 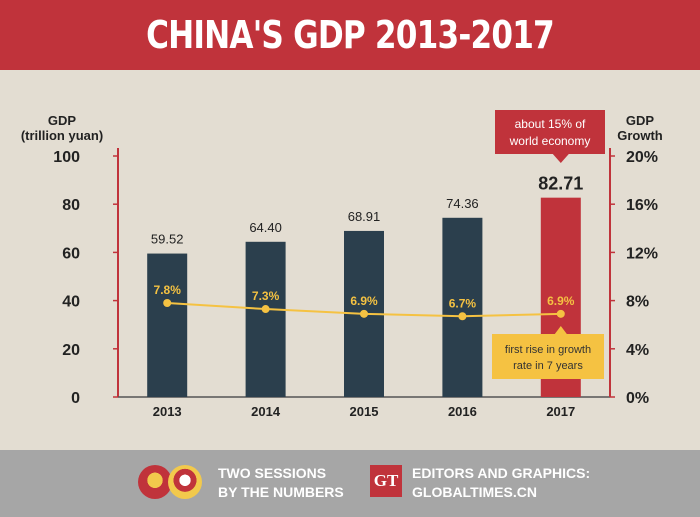 I want to click on footer-bar, so click(x=350, y=483).